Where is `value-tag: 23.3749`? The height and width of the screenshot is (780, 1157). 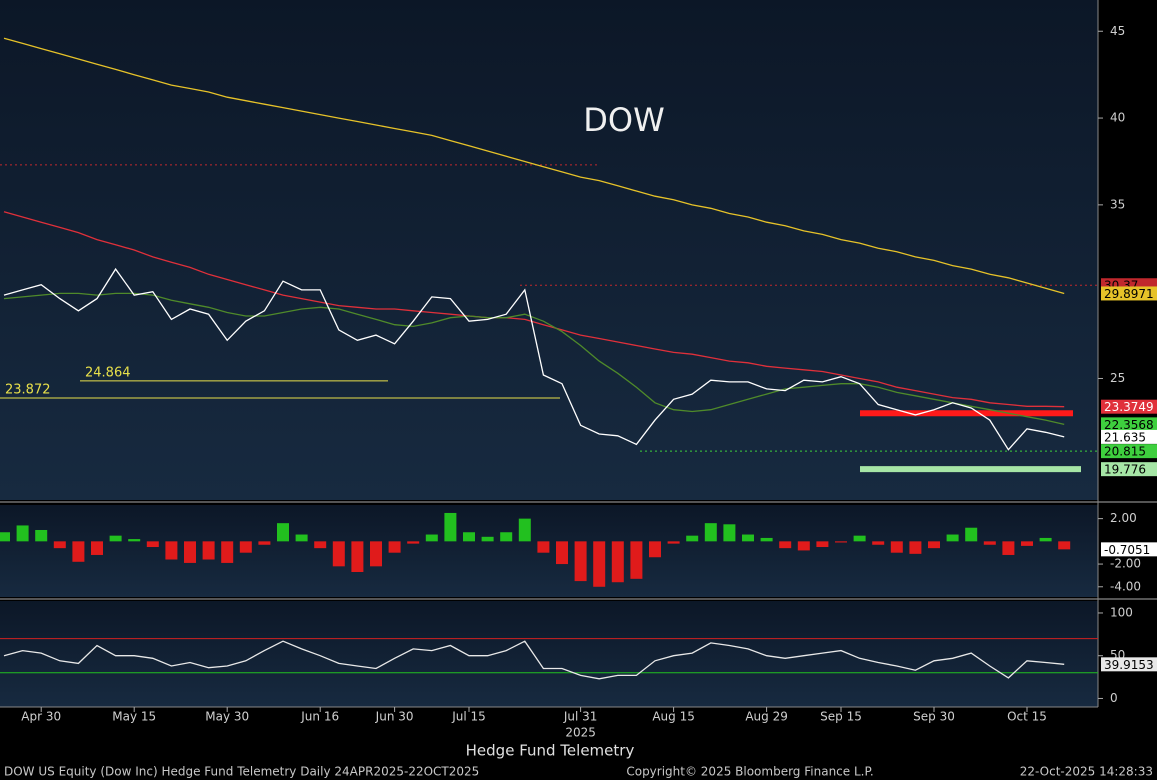
value-tag: 23.3749 is located at coordinates (1129, 407).